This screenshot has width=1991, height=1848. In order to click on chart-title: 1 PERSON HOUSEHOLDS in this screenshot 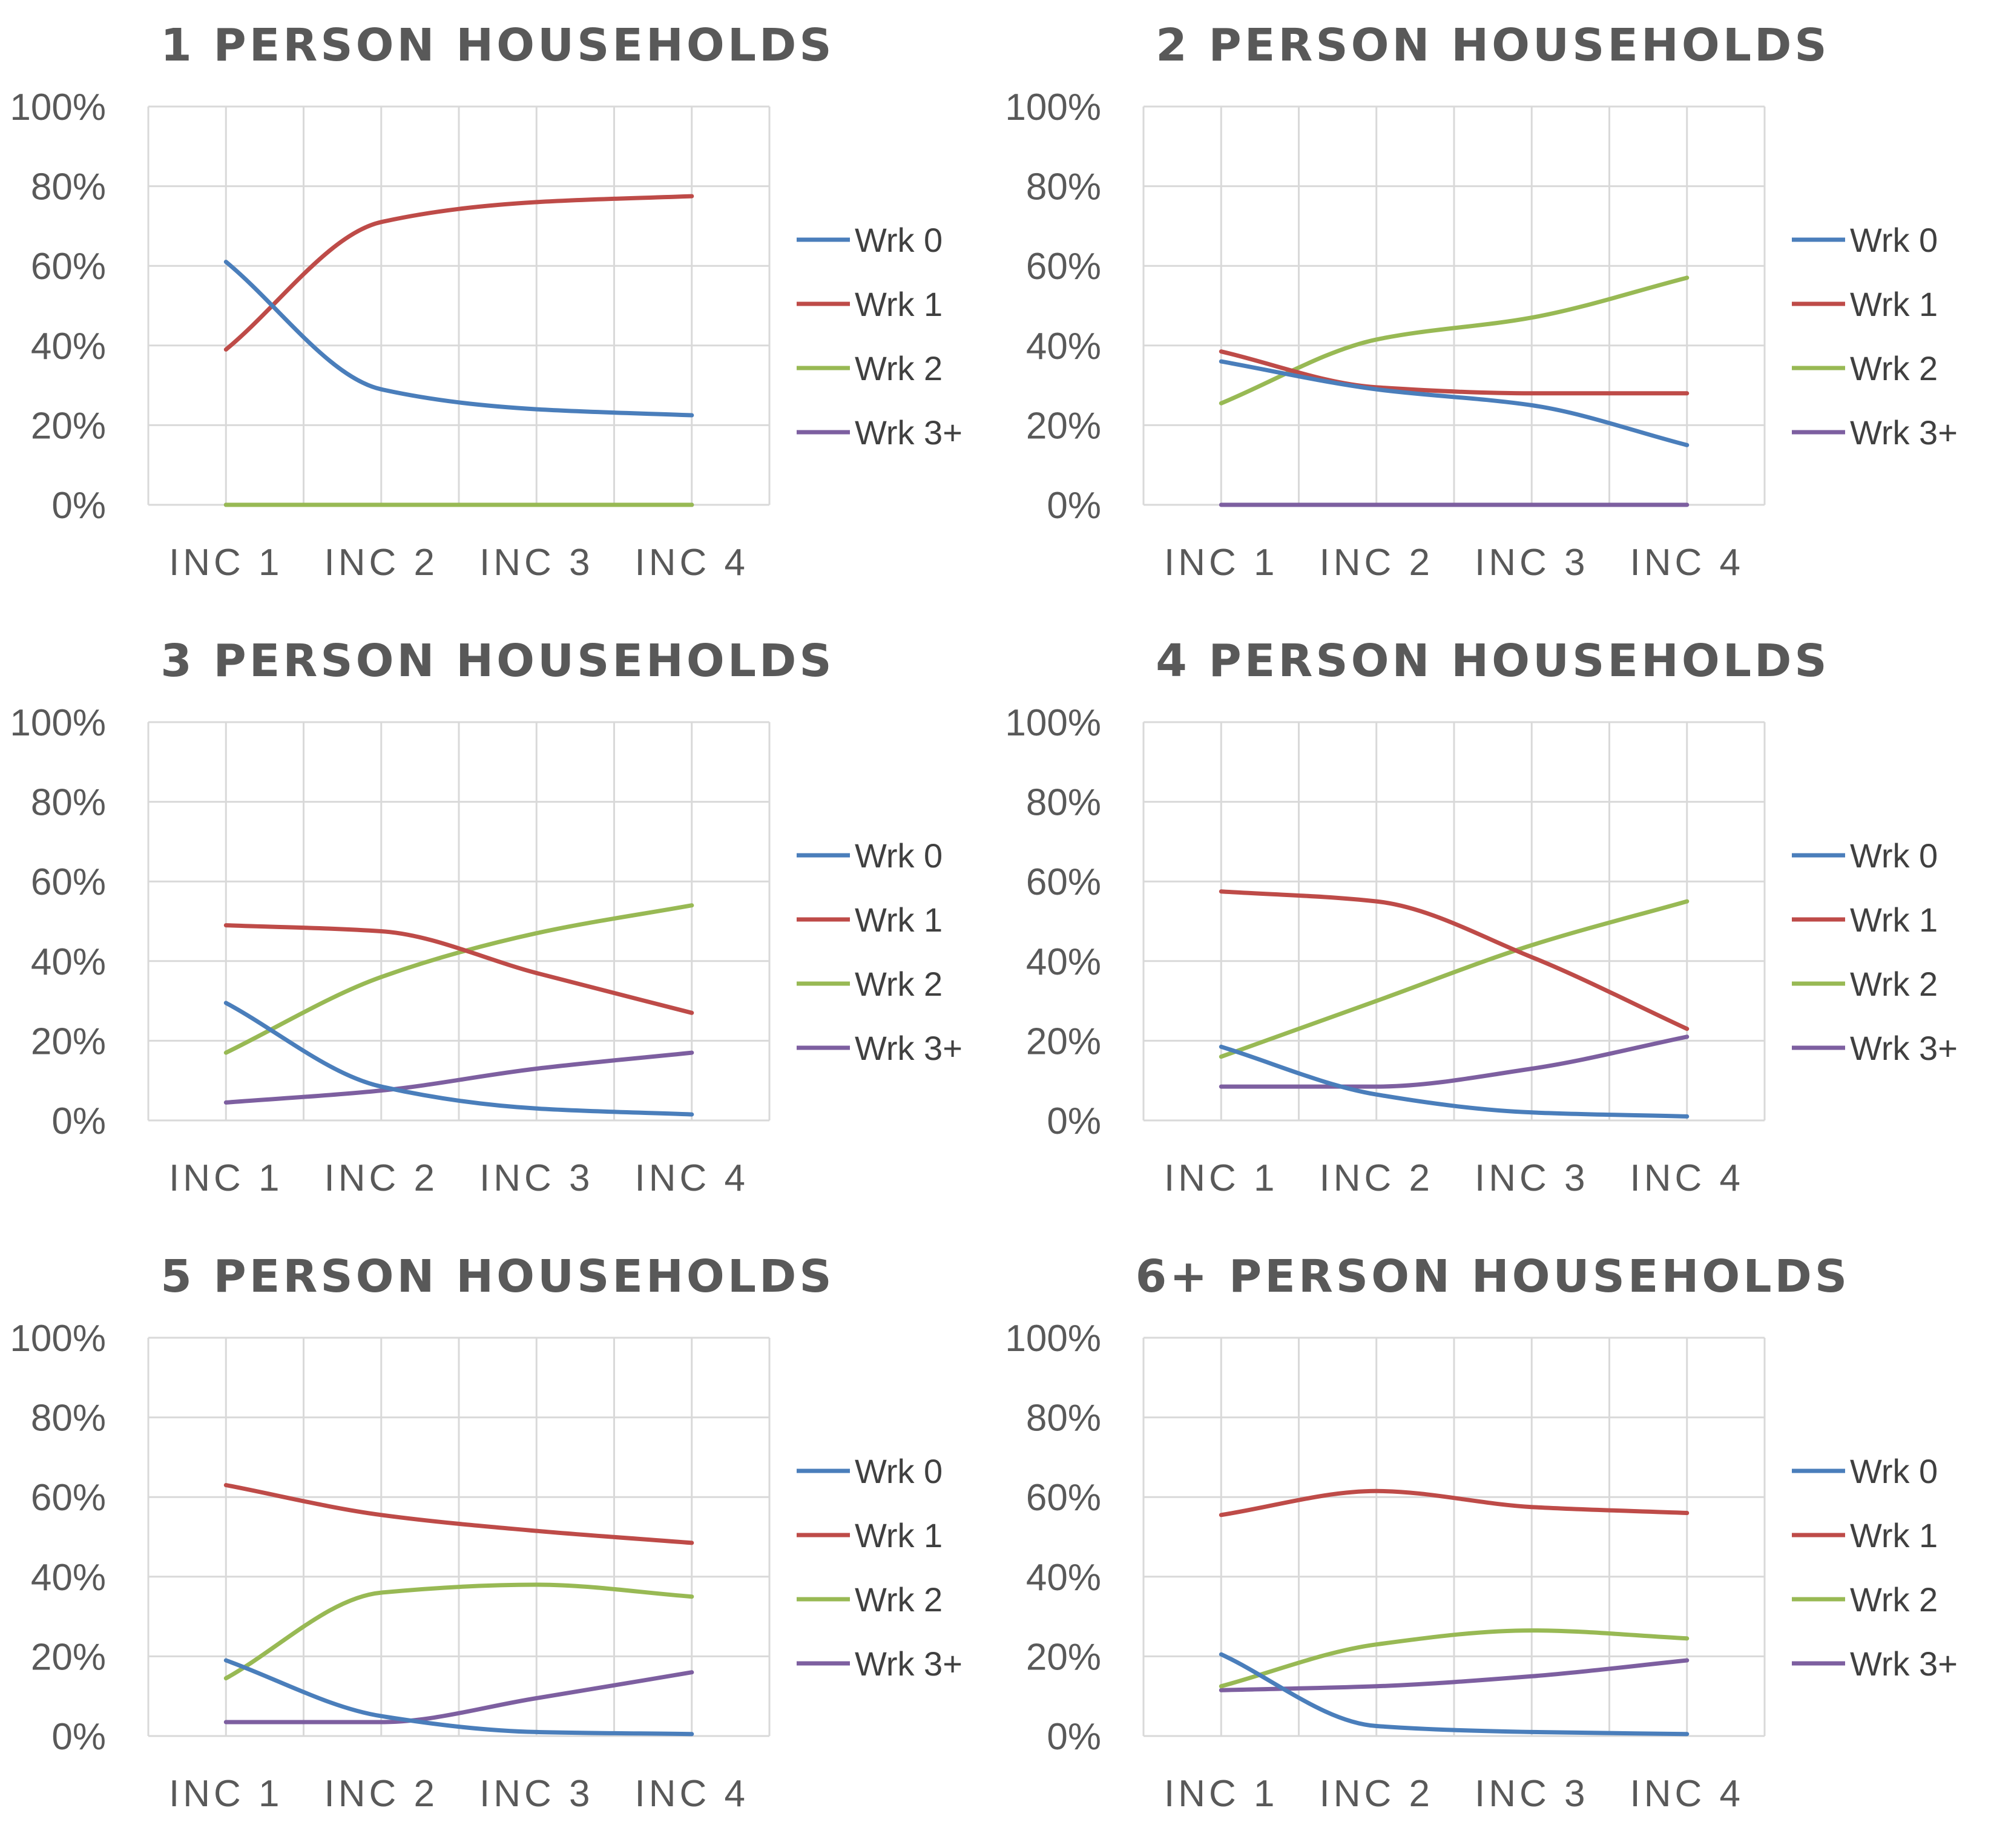, I will do `click(497, 45)`.